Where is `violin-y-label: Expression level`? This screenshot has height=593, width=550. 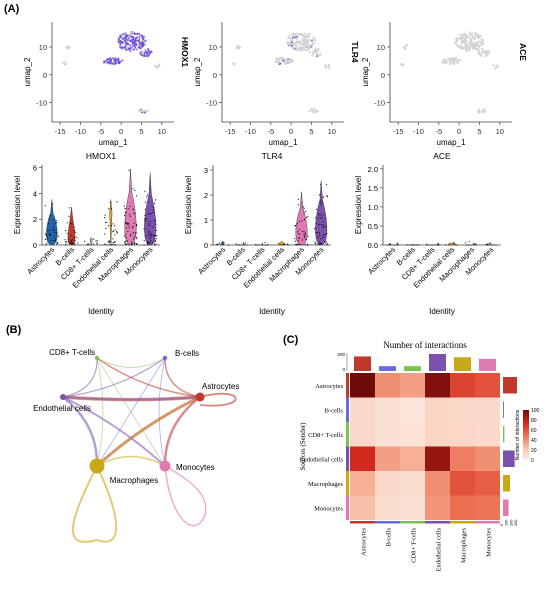
violin-y-label: Expression level is located at coordinates (358, 205).